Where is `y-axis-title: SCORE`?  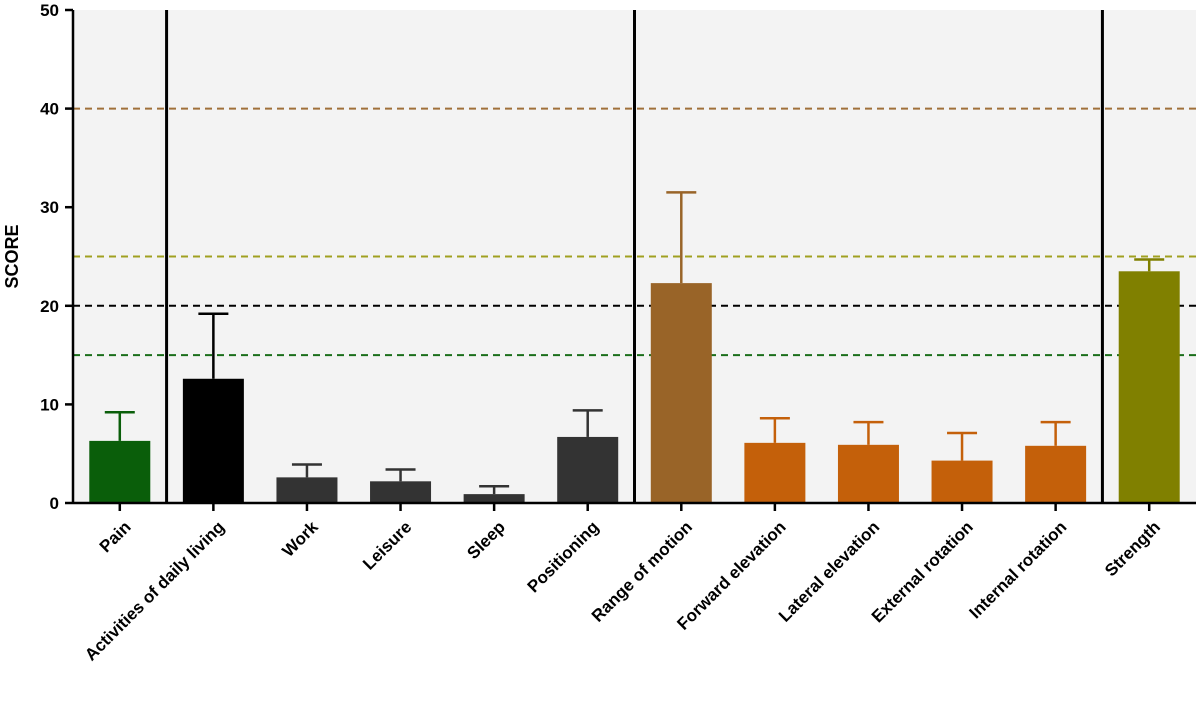
y-axis-title: SCORE is located at coordinates (12, 256).